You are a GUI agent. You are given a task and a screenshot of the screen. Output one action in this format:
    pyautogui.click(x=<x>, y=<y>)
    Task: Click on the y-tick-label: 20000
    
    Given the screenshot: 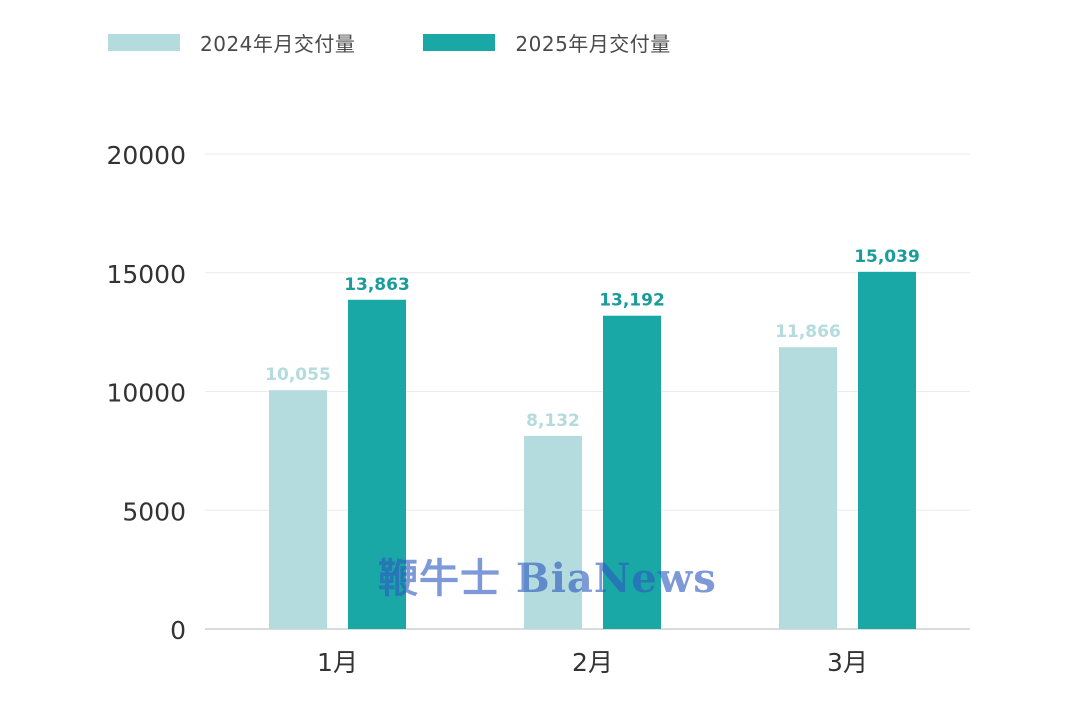 What is the action you would take?
    pyautogui.click(x=146, y=155)
    